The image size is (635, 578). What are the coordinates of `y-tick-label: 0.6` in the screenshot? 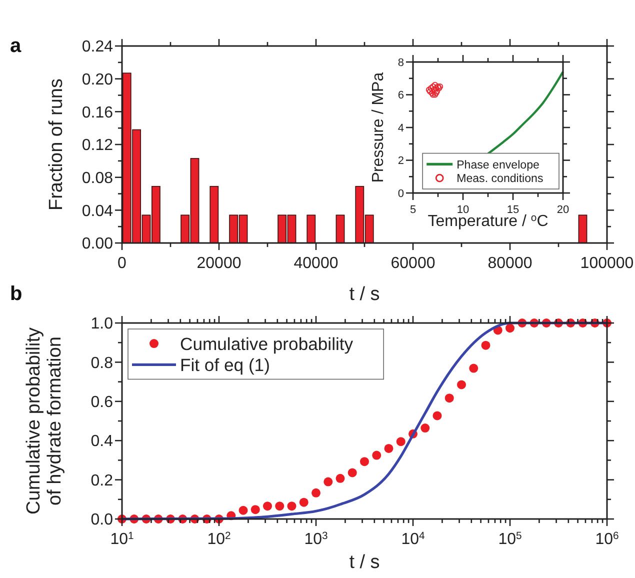 It's located at (102, 402).